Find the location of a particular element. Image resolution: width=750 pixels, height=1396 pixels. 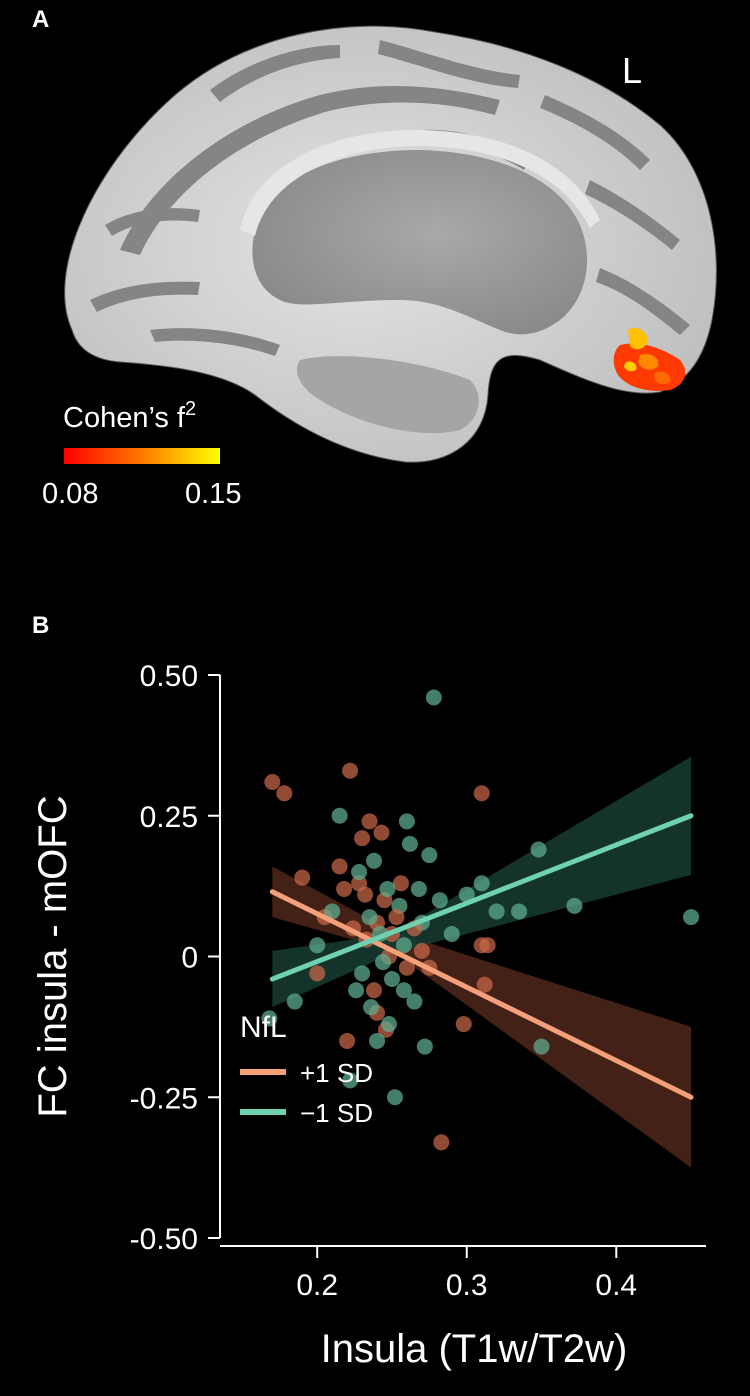

y-tick-label: 0 is located at coordinates (189, 958).